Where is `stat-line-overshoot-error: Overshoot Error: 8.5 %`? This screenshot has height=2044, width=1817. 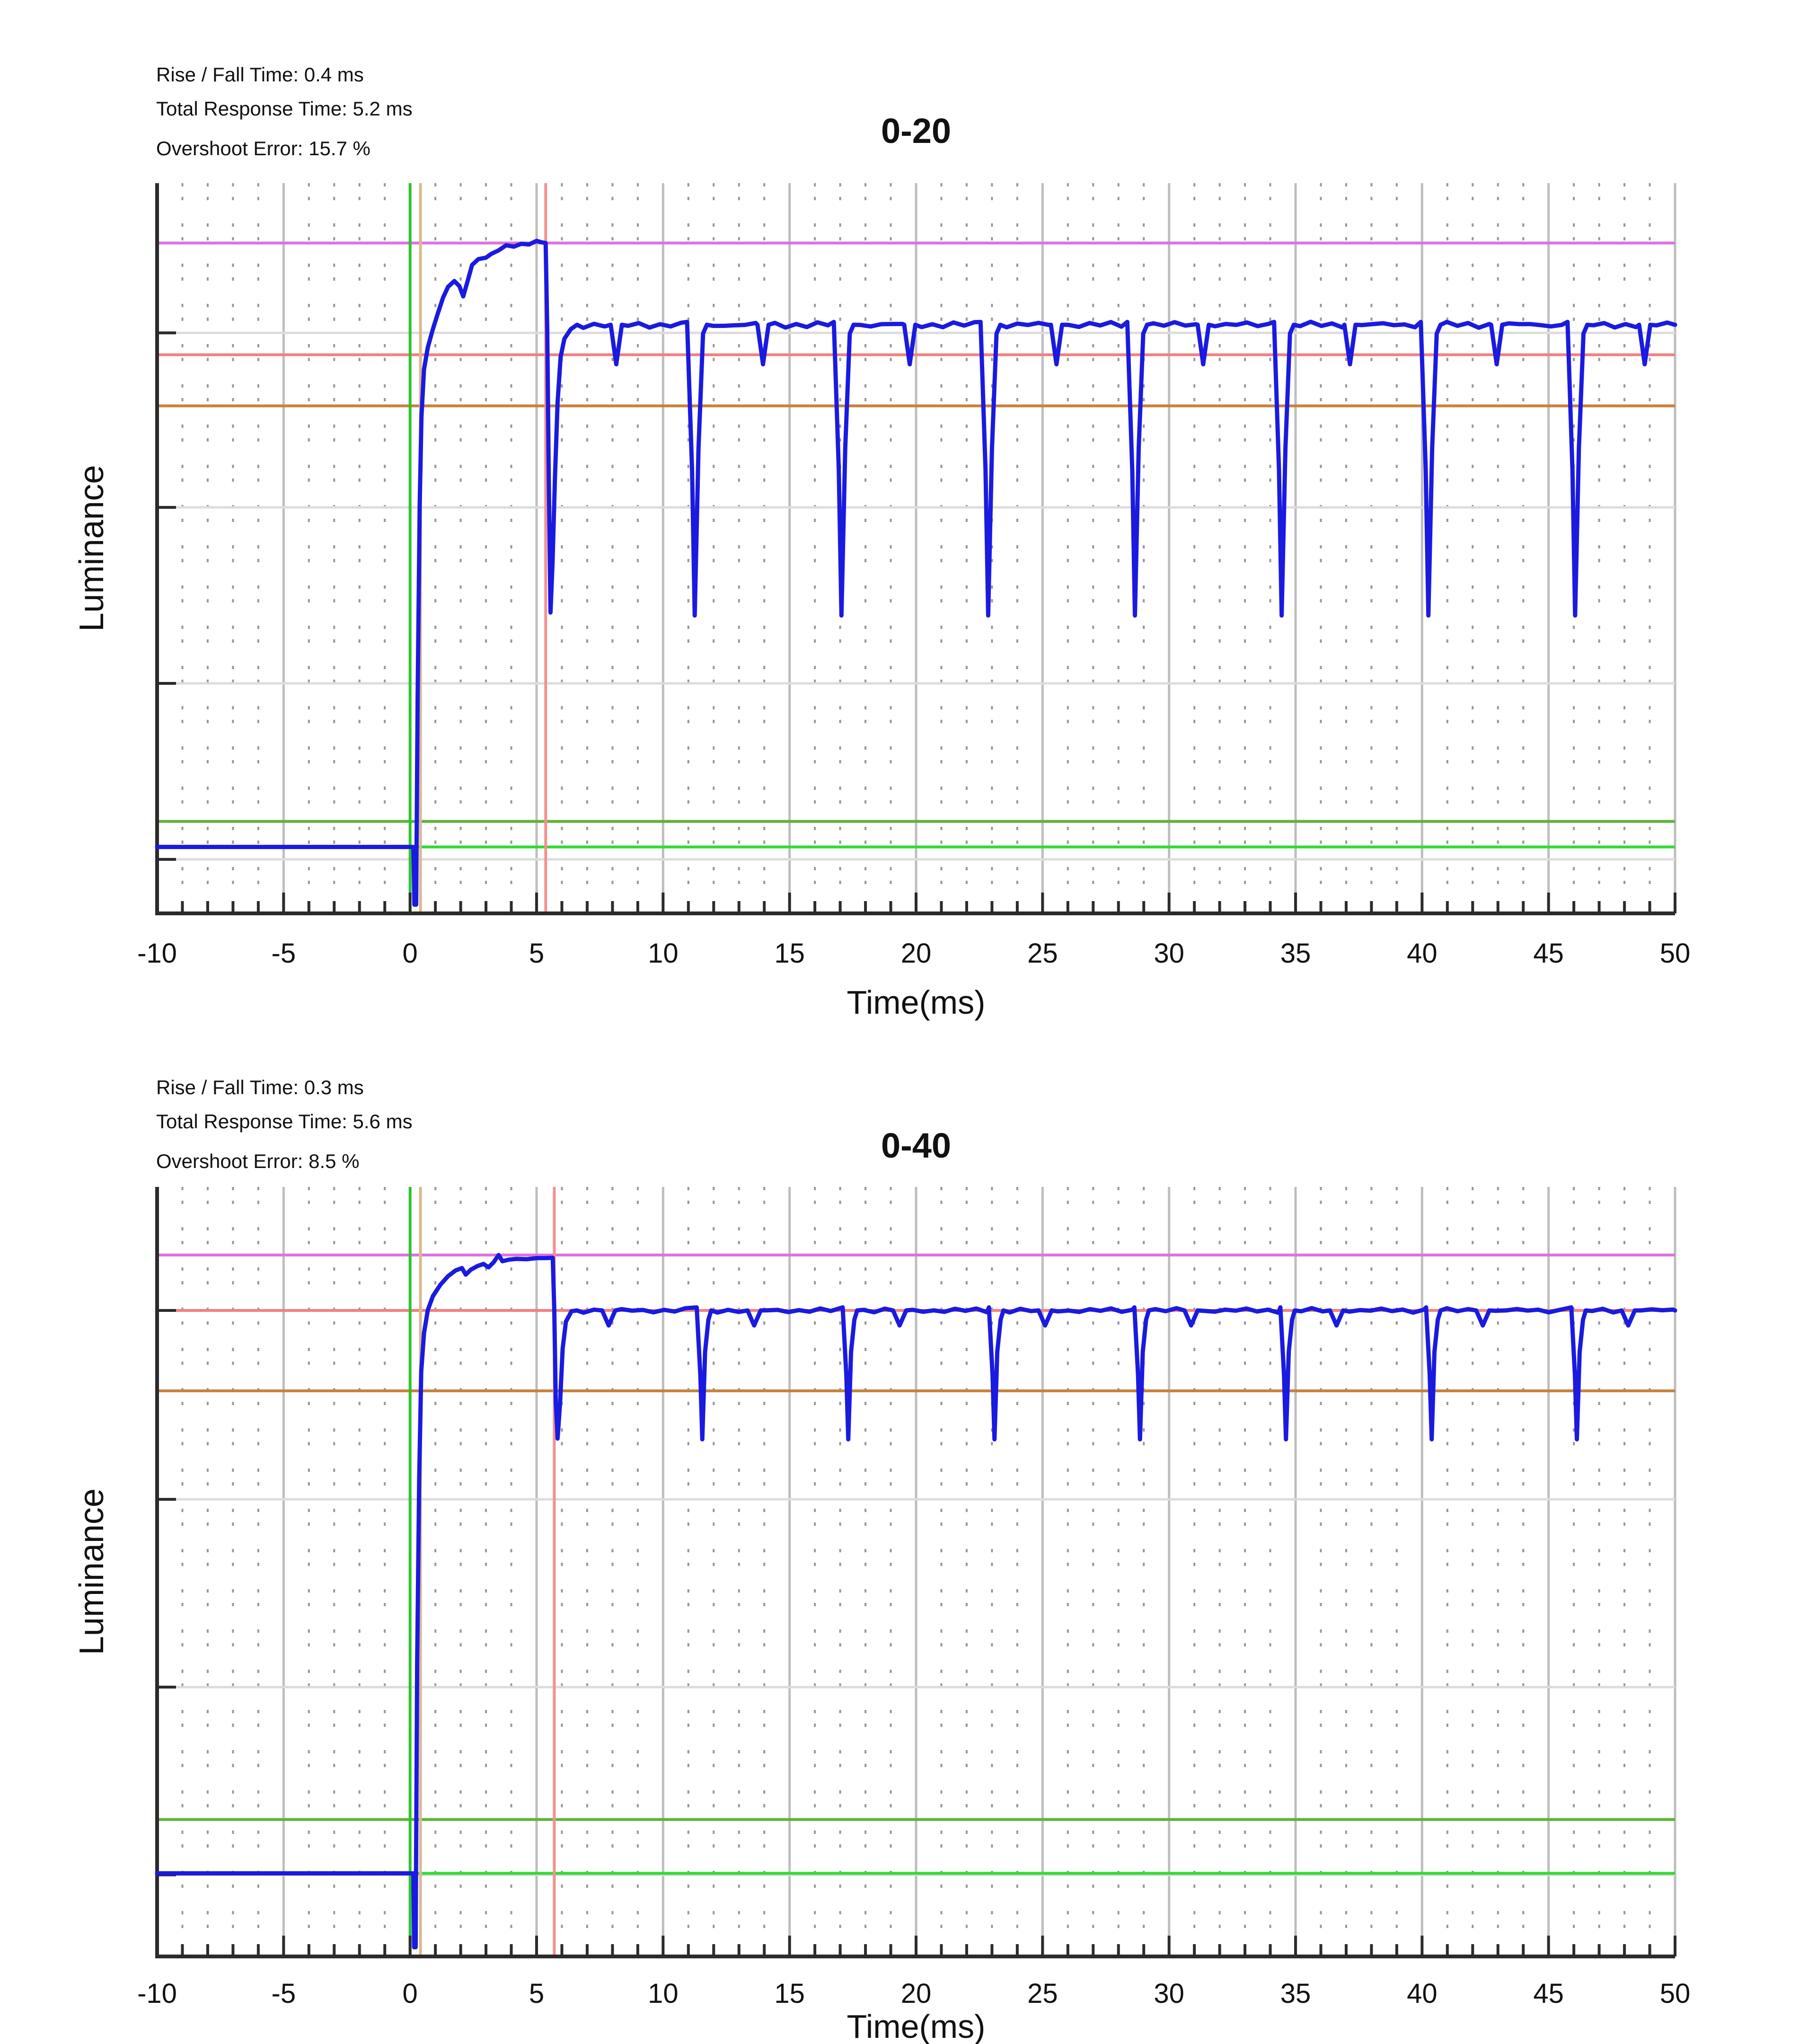 stat-line-overshoot-error: Overshoot Error: 8.5 % is located at coordinates (258, 1161).